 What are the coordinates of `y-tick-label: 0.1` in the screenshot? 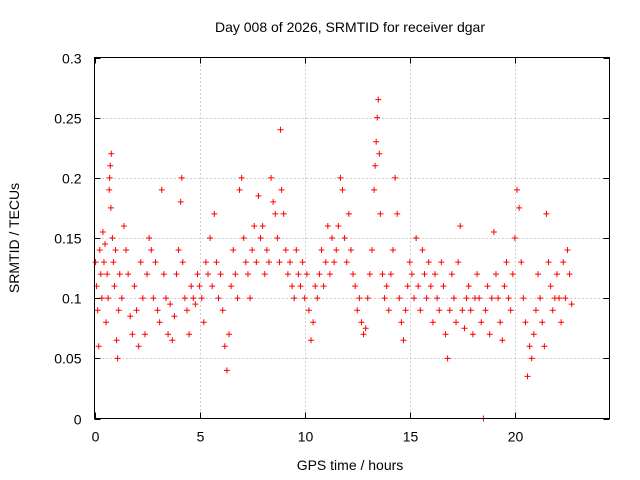 It's located at (72, 299).